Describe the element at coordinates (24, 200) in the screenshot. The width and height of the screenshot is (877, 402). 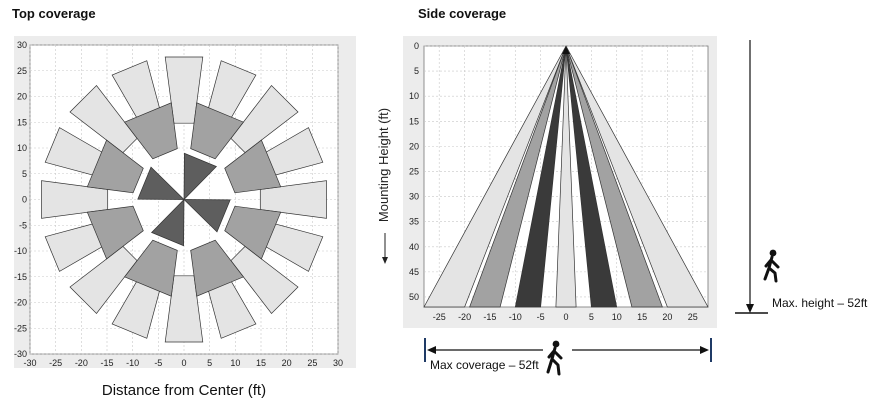
I see `top-y-tick-label: 0` at that location.